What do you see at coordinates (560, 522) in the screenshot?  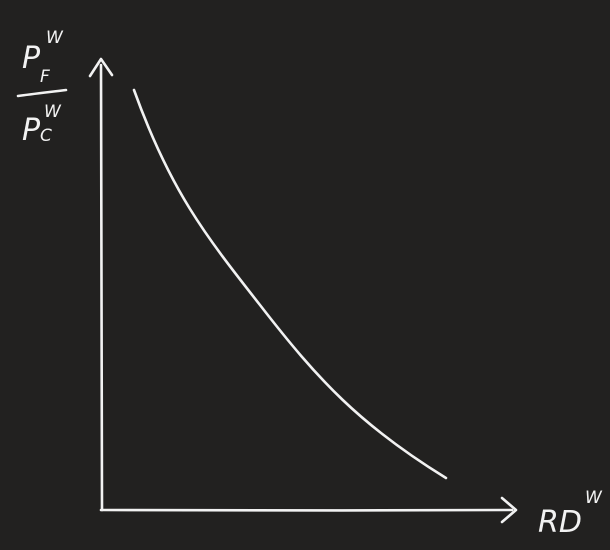 I see `x-label-base: RD` at bounding box center [560, 522].